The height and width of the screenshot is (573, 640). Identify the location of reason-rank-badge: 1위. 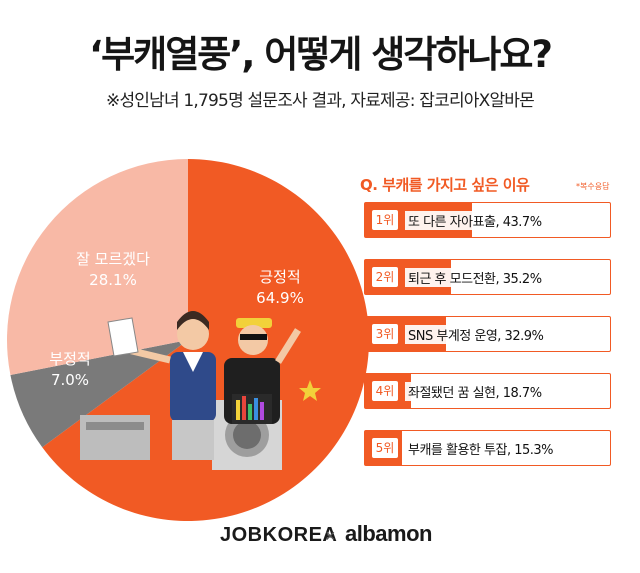
(385, 220).